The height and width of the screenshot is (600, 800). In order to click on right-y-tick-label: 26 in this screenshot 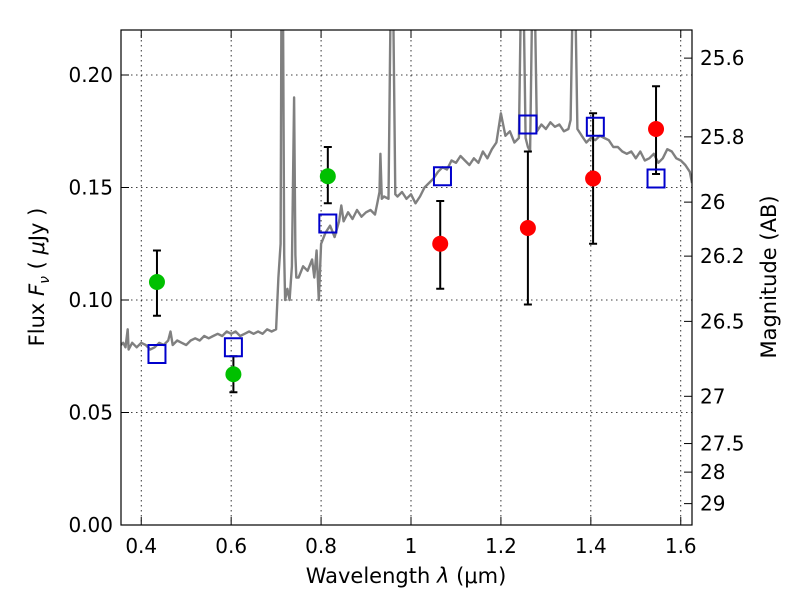, I will do `click(712, 202)`.